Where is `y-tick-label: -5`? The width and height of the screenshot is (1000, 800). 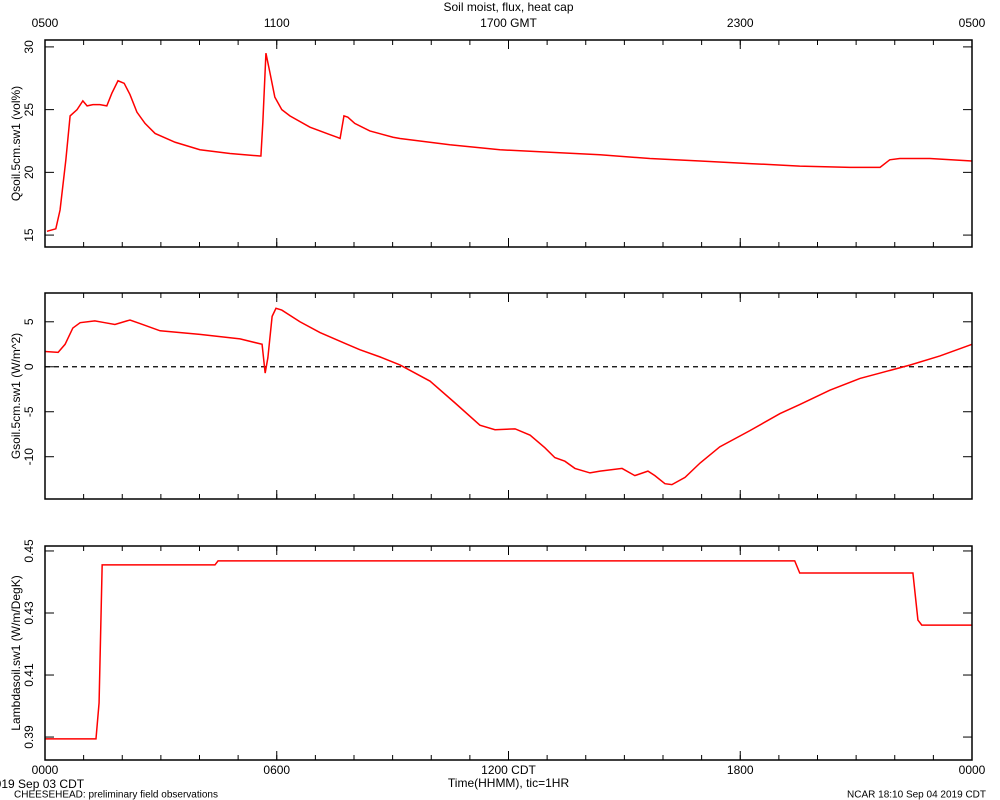 y-tick-label: -5 is located at coordinates (29, 411).